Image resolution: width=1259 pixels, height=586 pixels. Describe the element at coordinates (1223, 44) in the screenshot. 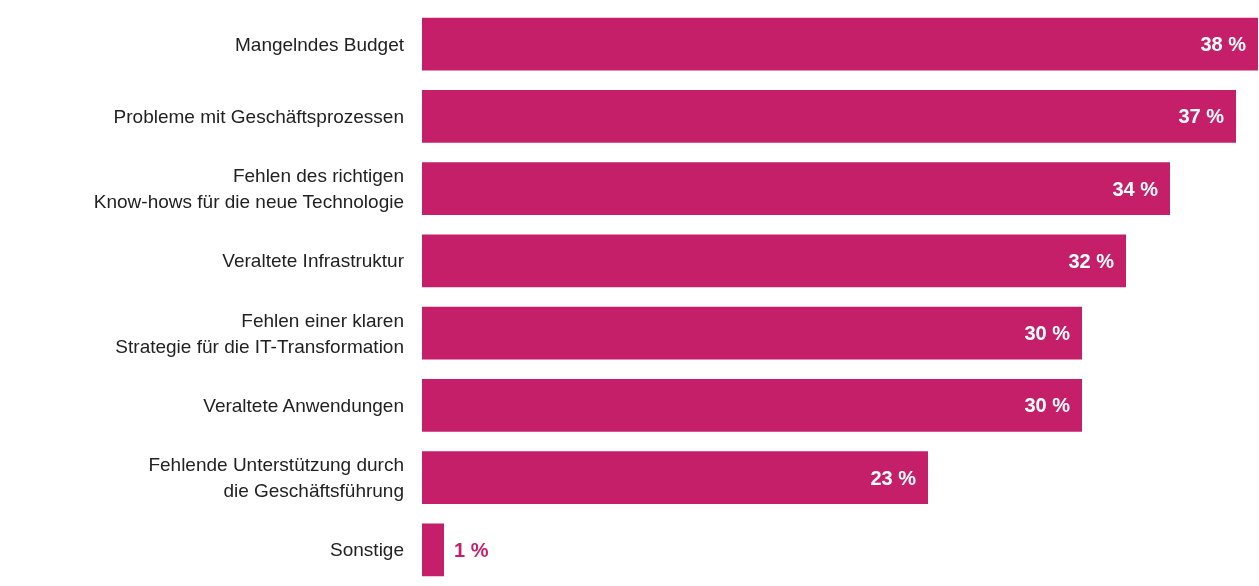

I see `data-label: 38 %` at that location.